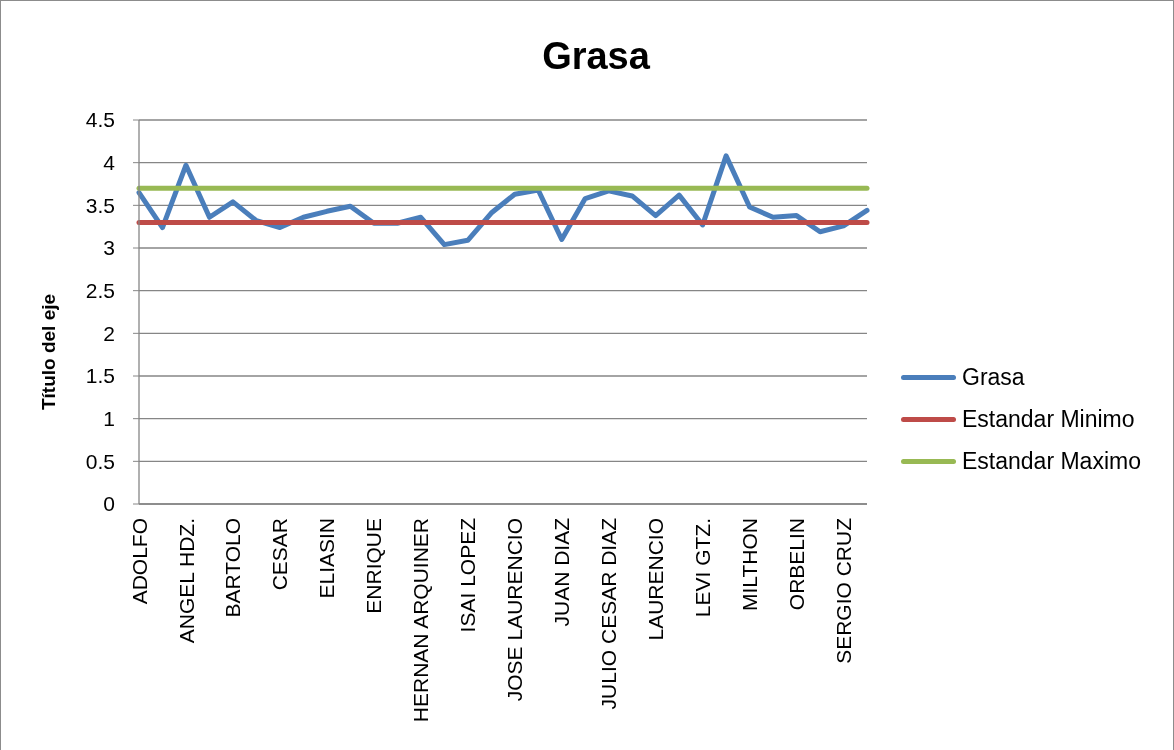 This screenshot has height=750, width=1174. What do you see at coordinates (609, 613) in the screenshot?
I see `x-tick-label: JULIO CESAR DIAZ` at bounding box center [609, 613].